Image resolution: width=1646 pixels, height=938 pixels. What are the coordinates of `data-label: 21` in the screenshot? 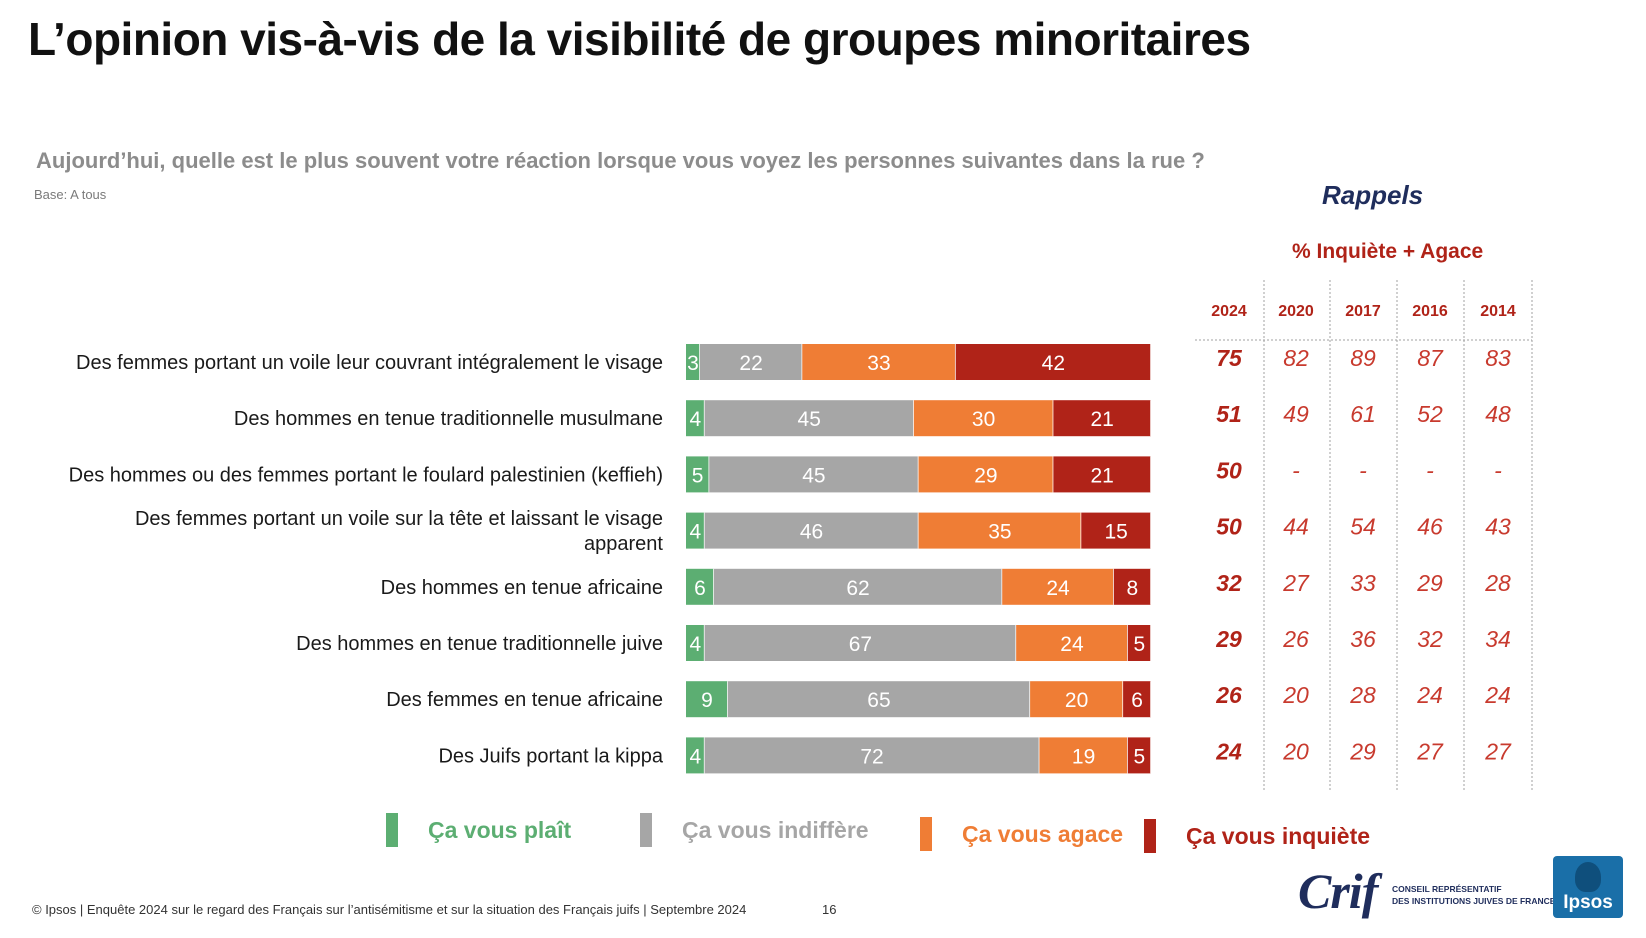 It's located at (1101, 475).